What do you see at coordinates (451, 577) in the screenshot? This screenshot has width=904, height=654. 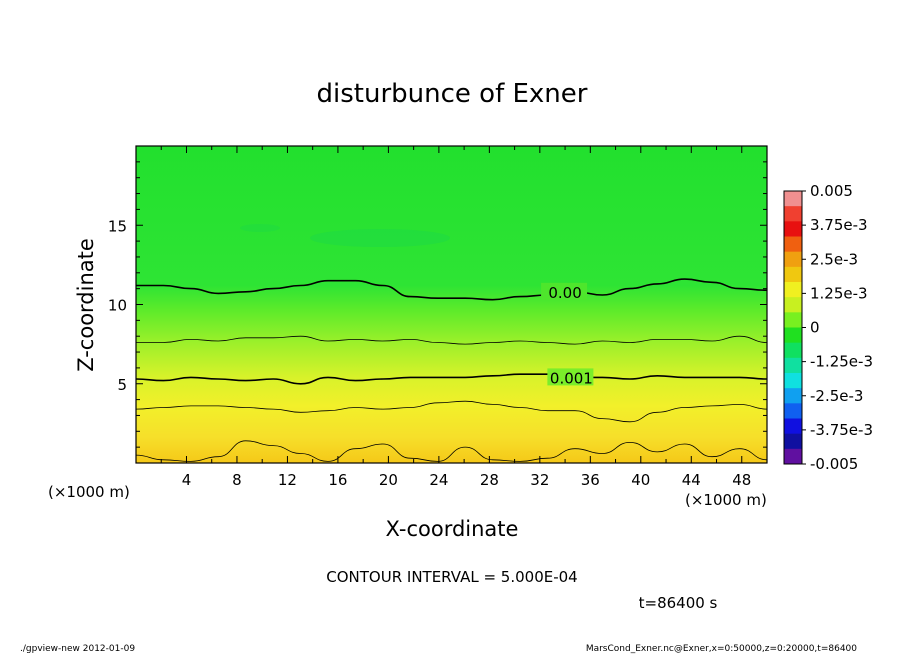 I see `contour-interval-note: CONTOUR INTERVAL = 5.000E-04` at bounding box center [451, 577].